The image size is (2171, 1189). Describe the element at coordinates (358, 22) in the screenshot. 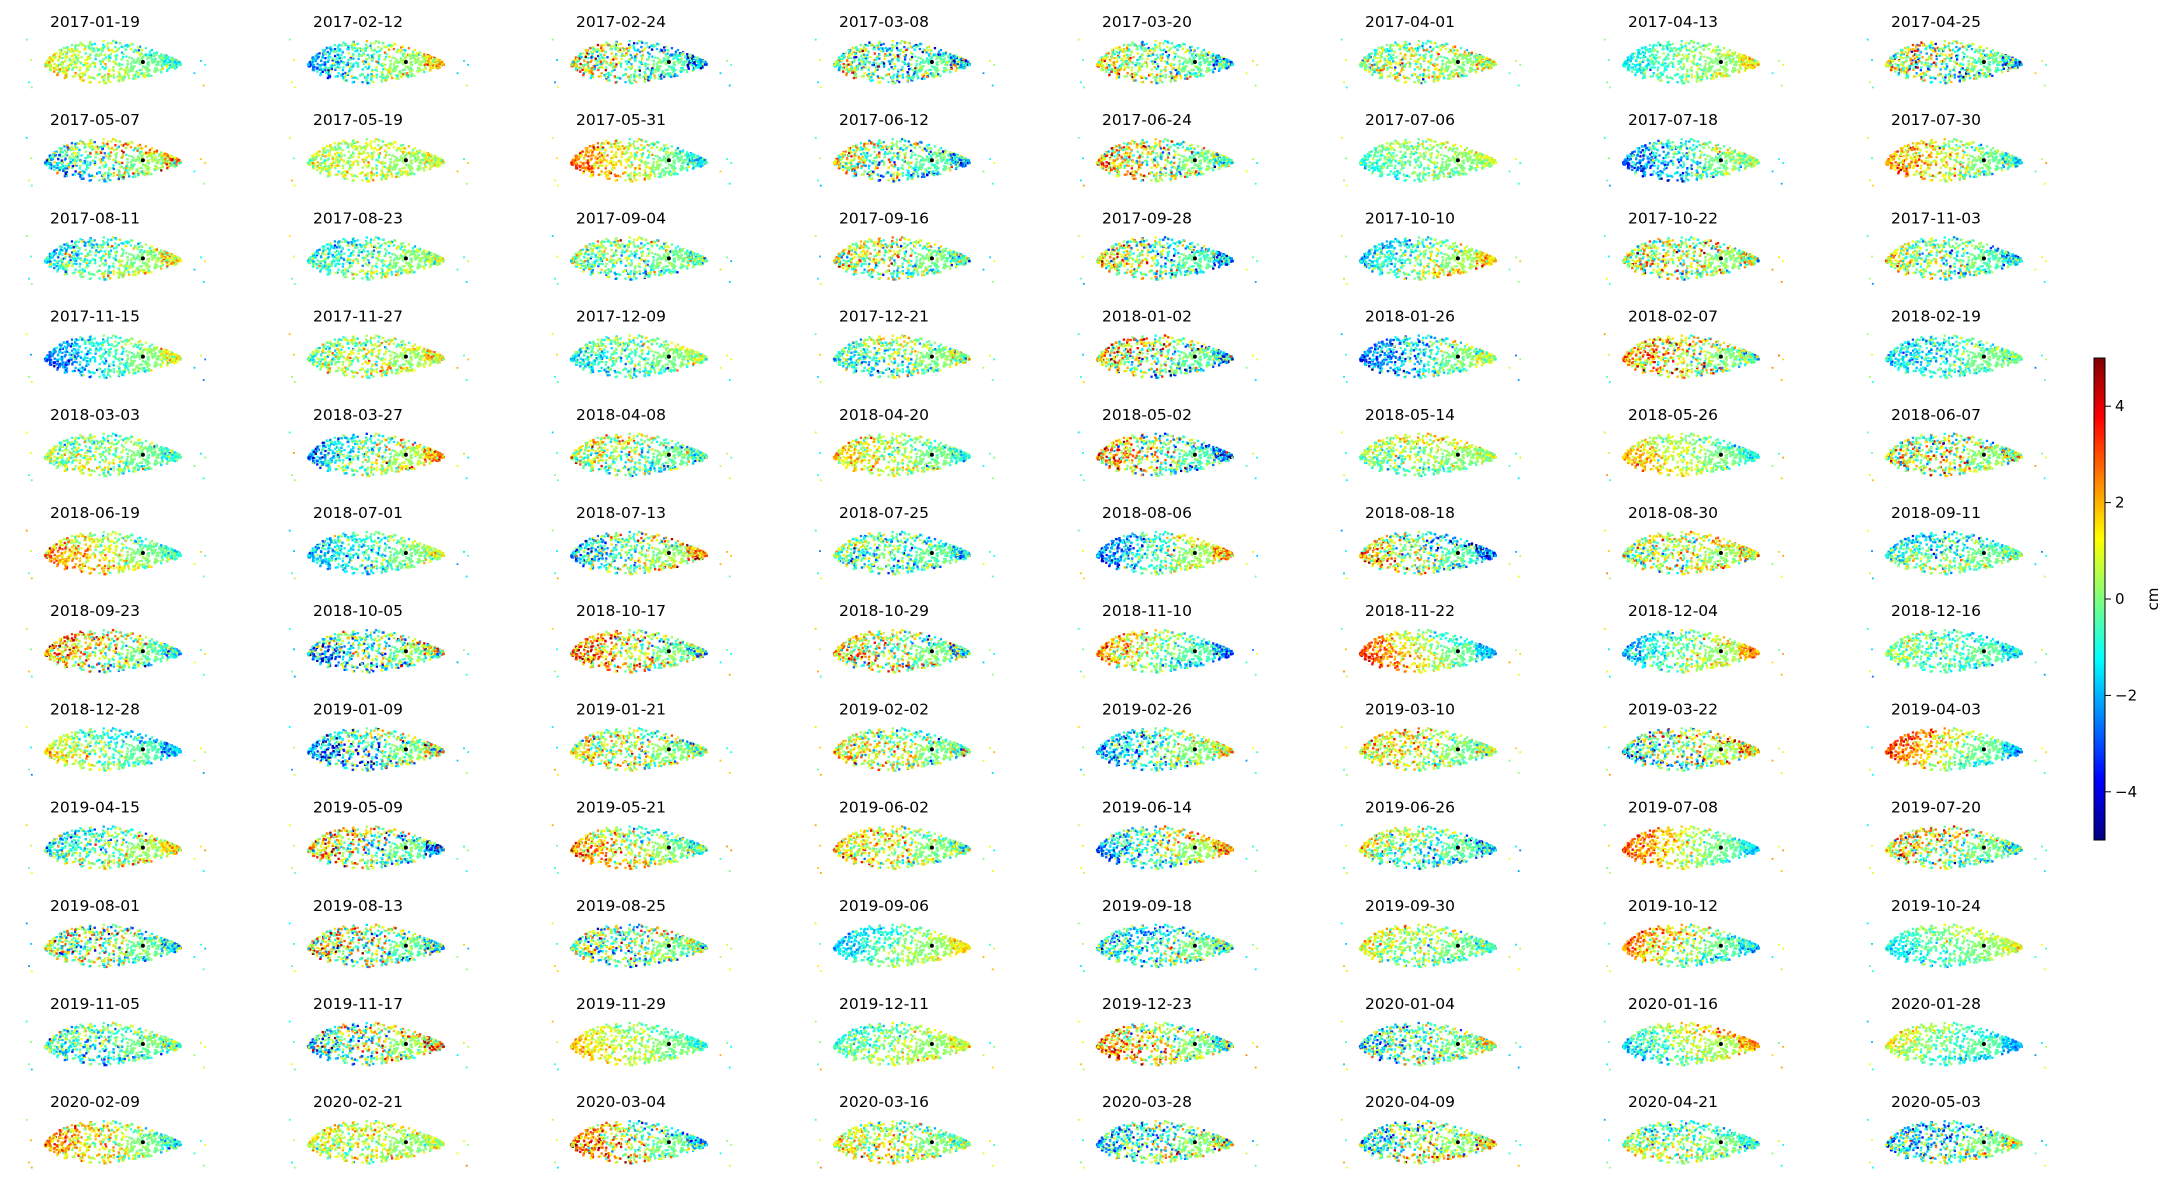

I see `panel-title: 2017-02-12` at that location.